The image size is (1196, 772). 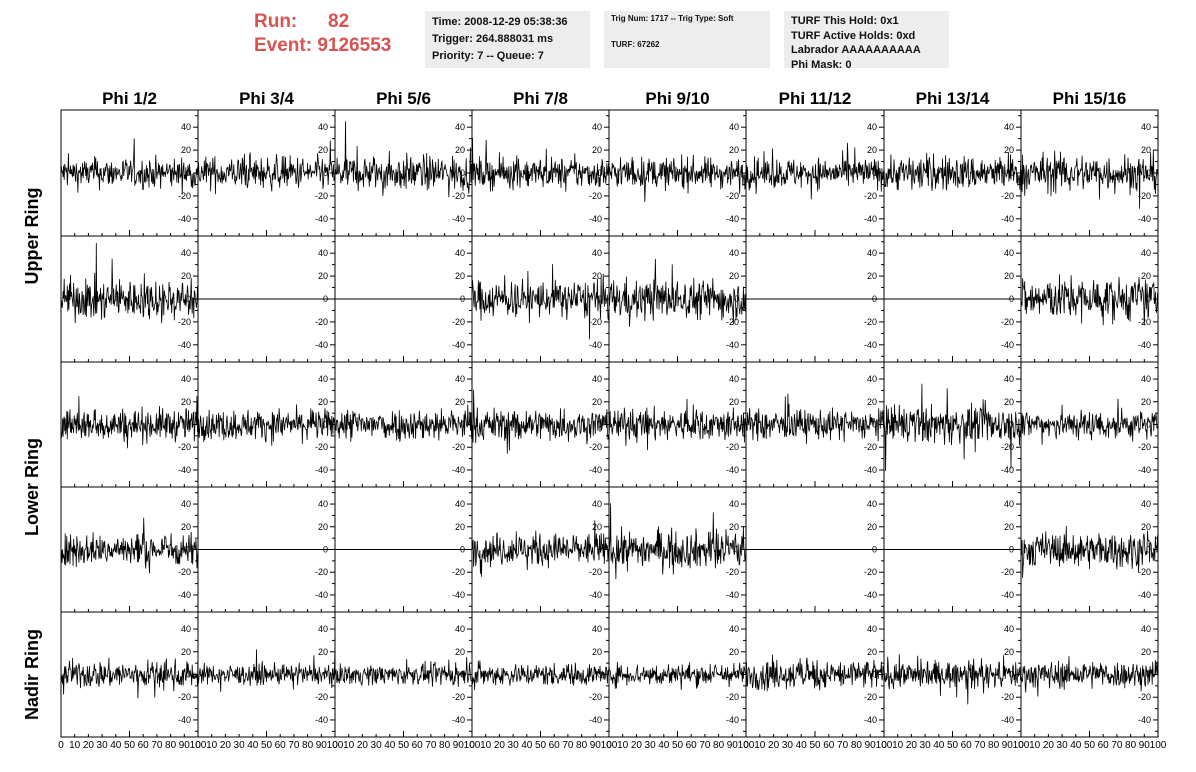 I want to click on run-event-block: Run: 82 Event: 9126553, so click(x=322, y=34).